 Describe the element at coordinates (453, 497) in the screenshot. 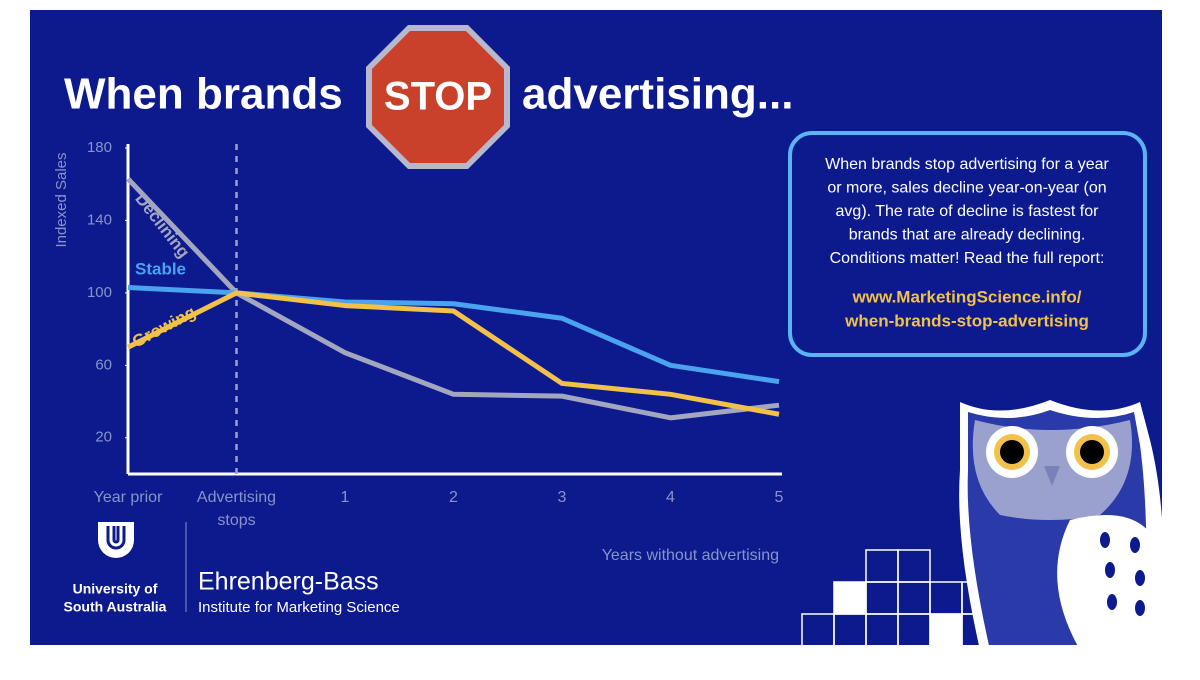

I see `x-tick-label: 2` at that location.